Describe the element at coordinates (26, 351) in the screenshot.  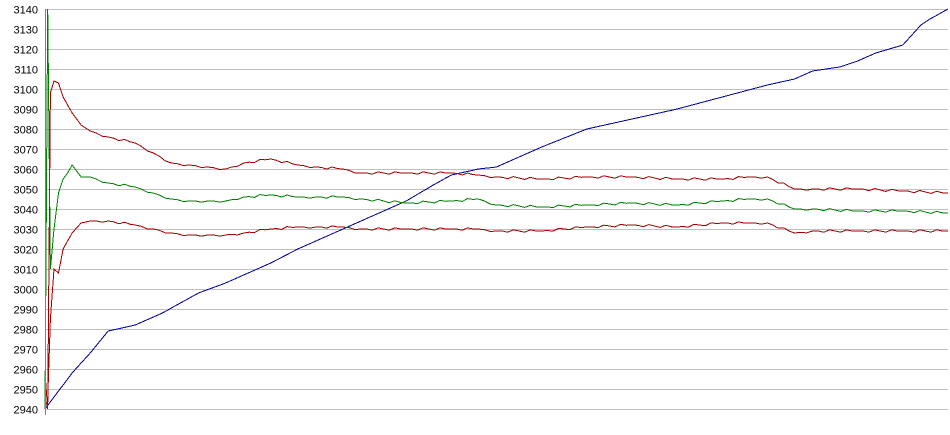
I see `y-tick-label: 2970` at that location.